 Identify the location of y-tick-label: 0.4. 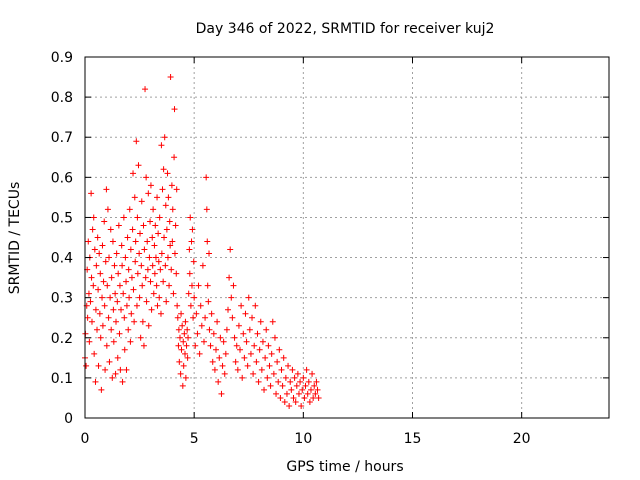
(62, 259).